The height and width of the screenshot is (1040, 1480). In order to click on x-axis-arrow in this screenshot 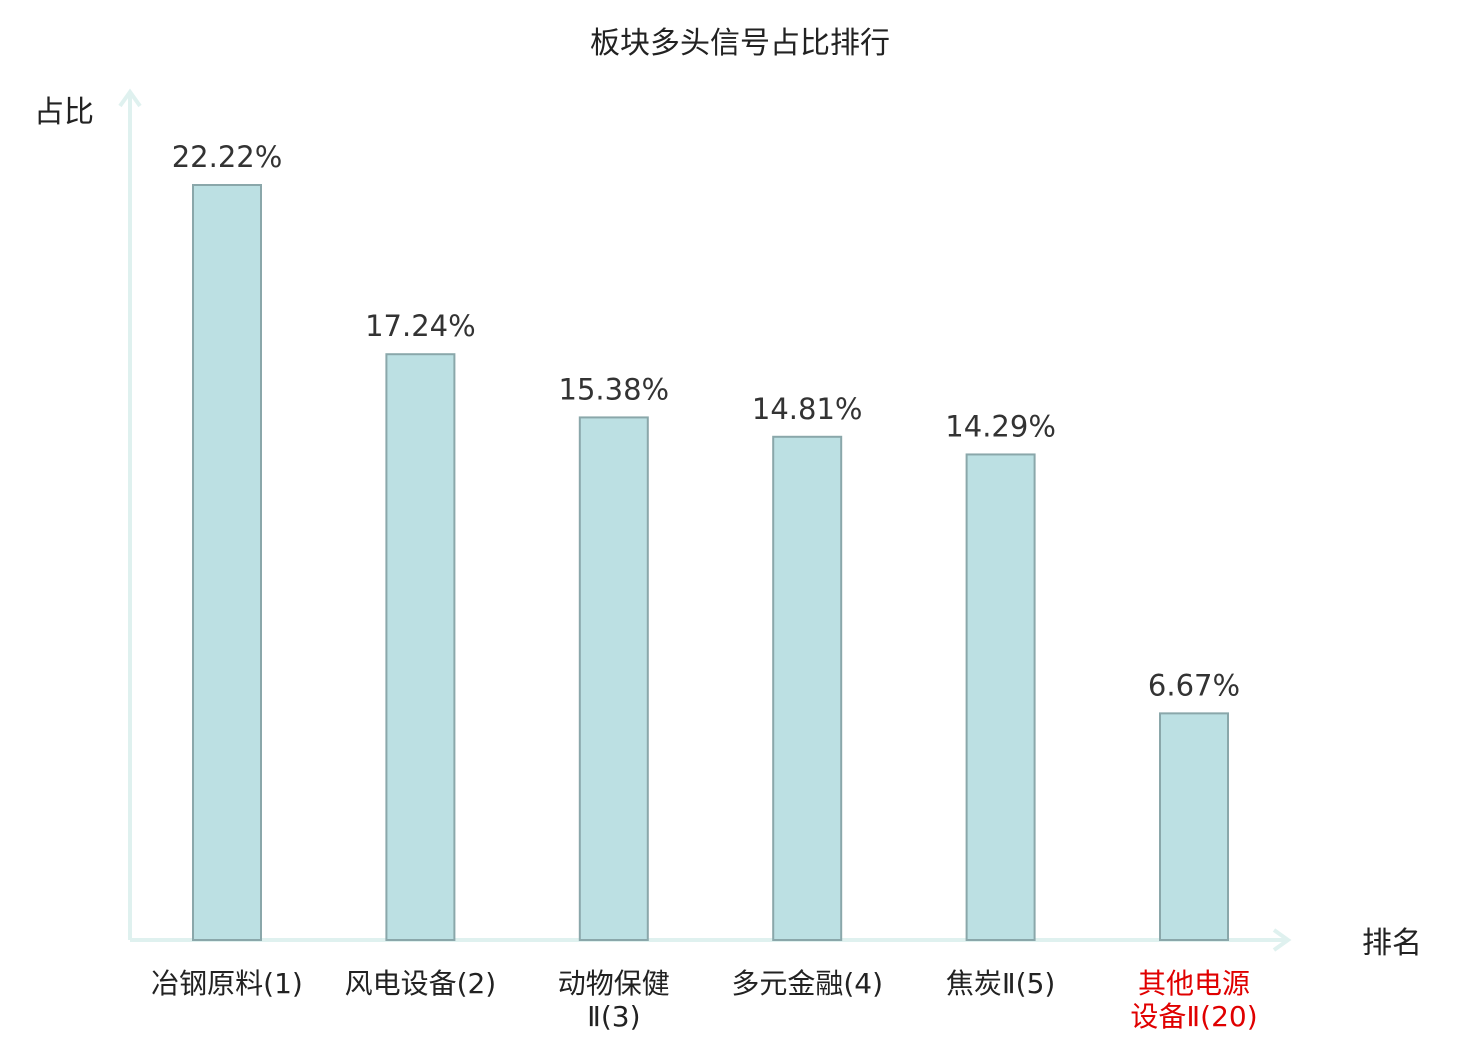, I will do `click(1282, 940)`.